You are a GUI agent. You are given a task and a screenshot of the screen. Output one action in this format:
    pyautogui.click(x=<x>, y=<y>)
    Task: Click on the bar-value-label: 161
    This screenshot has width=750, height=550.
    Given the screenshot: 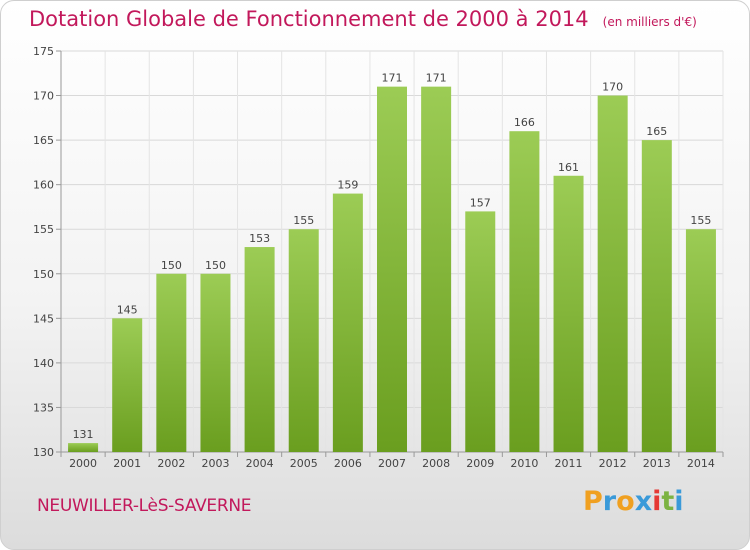 What is the action you would take?
    pyautogui.click(x=568, y=167)
    